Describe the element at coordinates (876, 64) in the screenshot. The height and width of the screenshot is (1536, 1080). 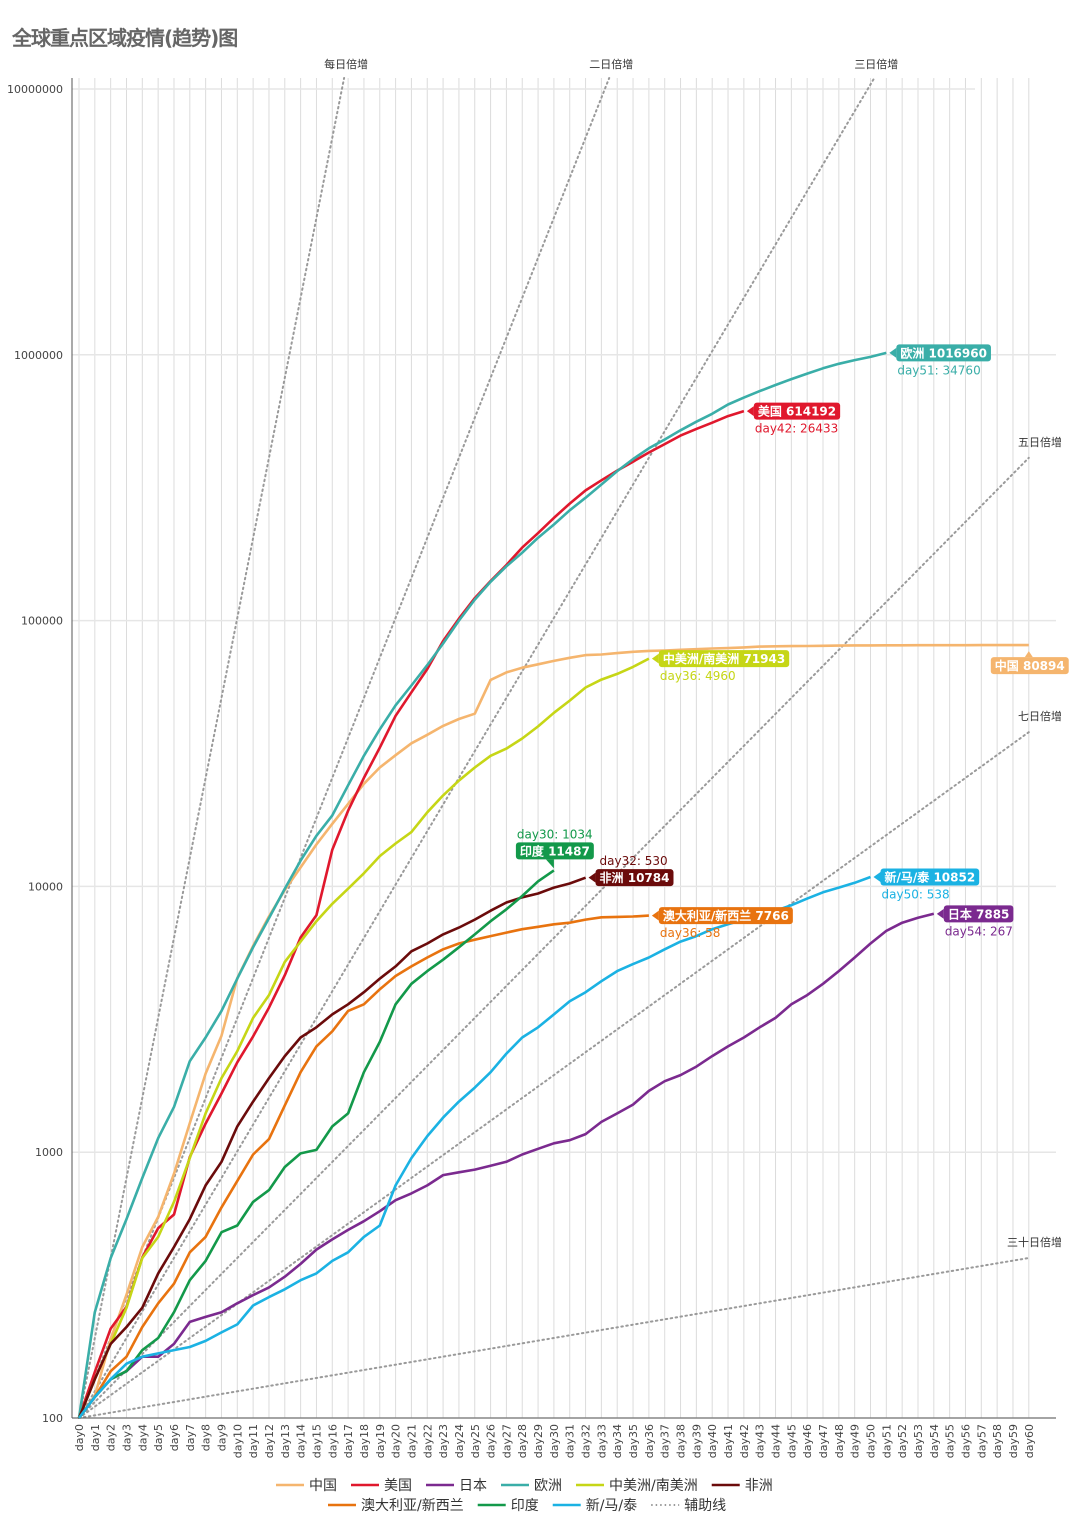
I see `reference-line-label: 三日倍增` at that location.